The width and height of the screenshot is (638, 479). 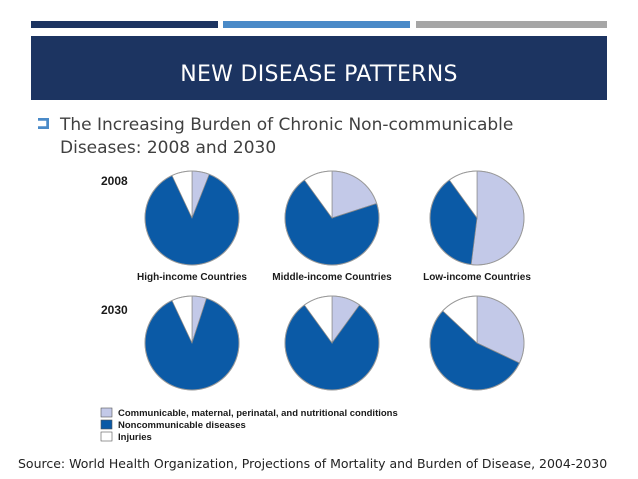 I want to click on year-label-2030: 2030, so click(x=114, y=310).